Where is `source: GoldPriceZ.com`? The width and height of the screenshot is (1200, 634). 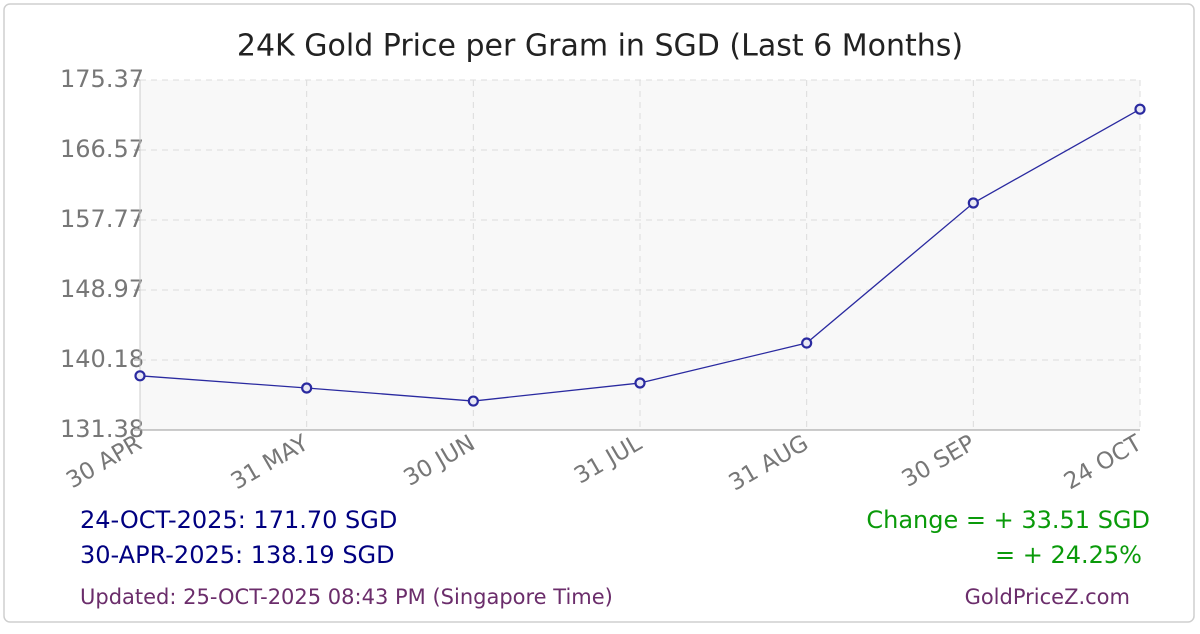
source: GoldPriceZ.com is located at coordinates (1047, 597).